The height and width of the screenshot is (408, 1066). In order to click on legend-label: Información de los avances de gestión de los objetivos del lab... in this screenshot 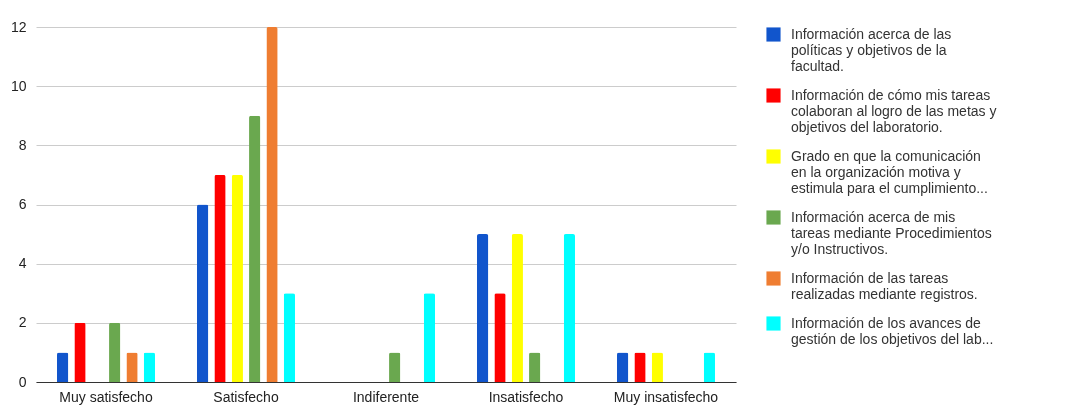, I will do `click(892, 330)`.